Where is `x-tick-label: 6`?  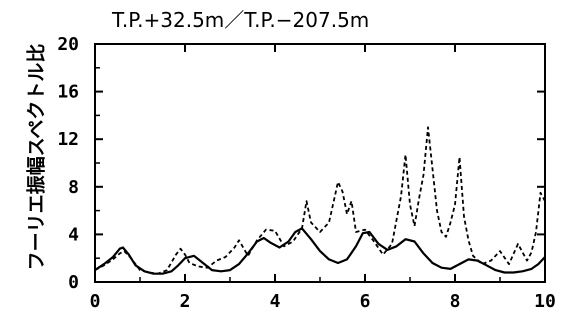
x-tick-label: 6 is located at coordinates (365, 301).